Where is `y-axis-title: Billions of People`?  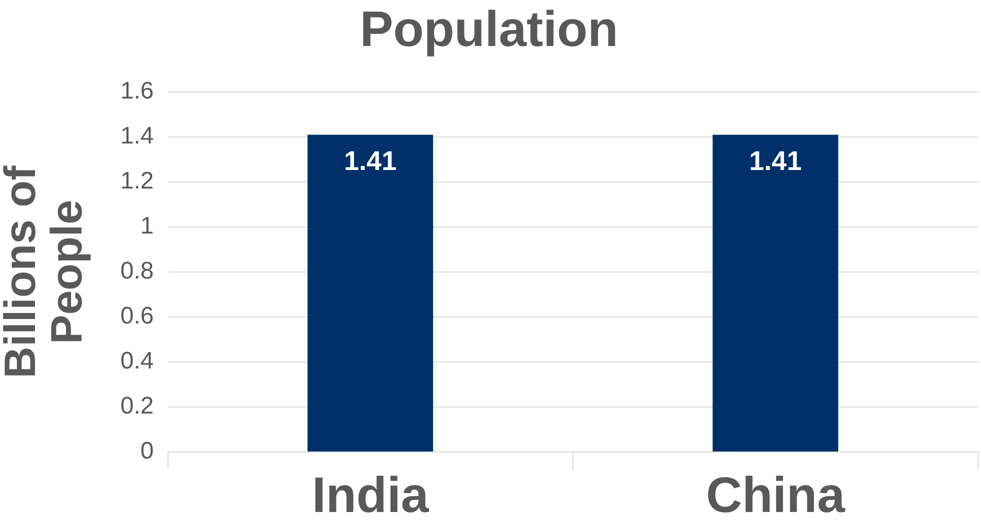
y-axis-title: Billions of People is located at coordinates (46, 271).